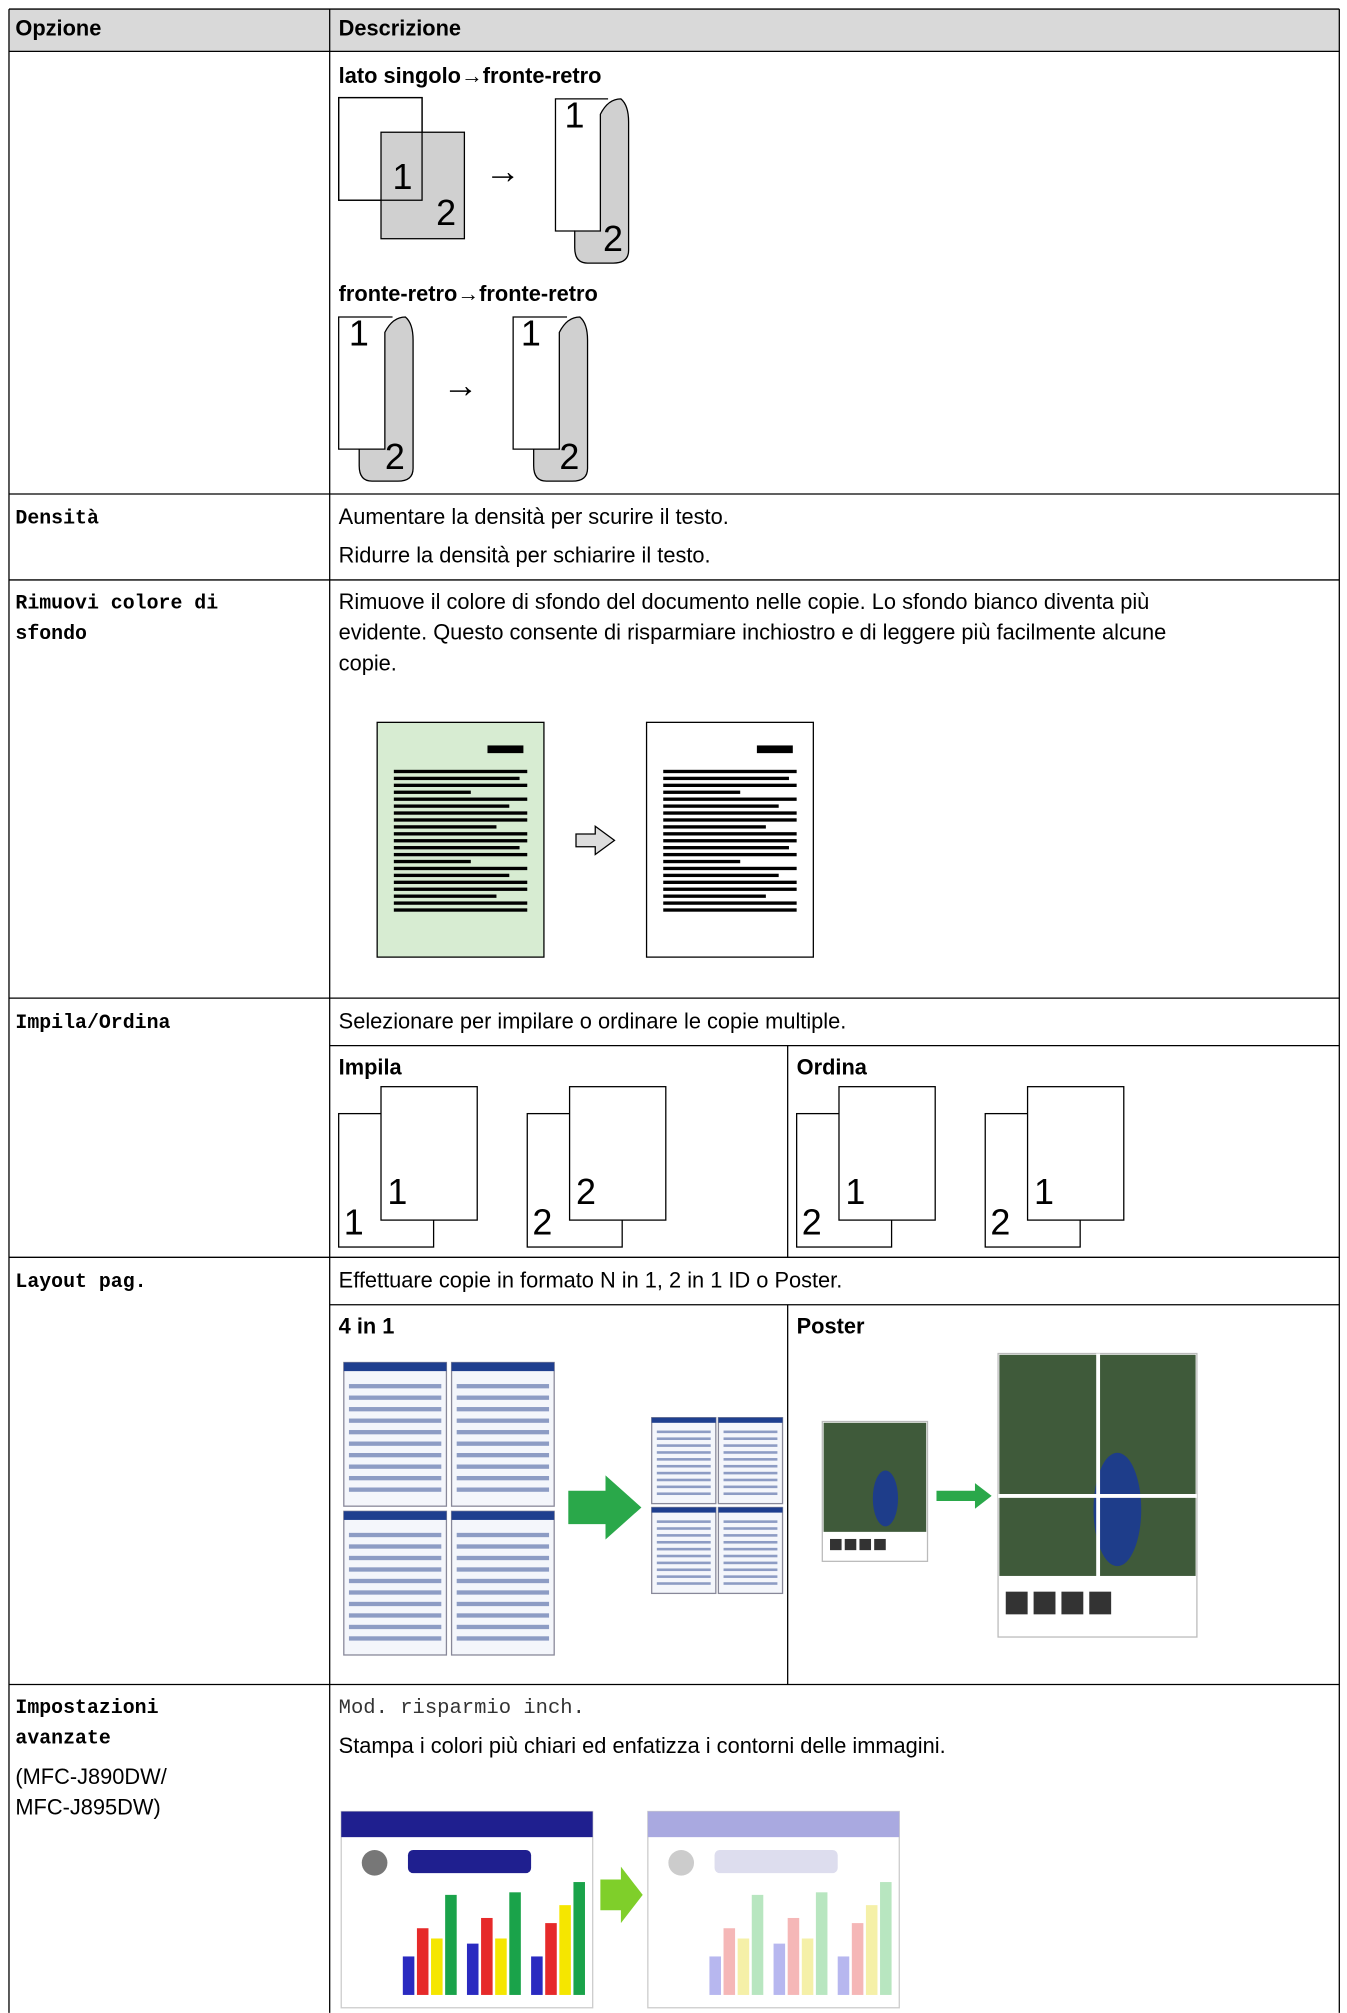 This screenshot has width=1347, height=2013. Describe the element at coordinates (371, 1066) in the screenshot. I see `subheader: Impila` at that location.